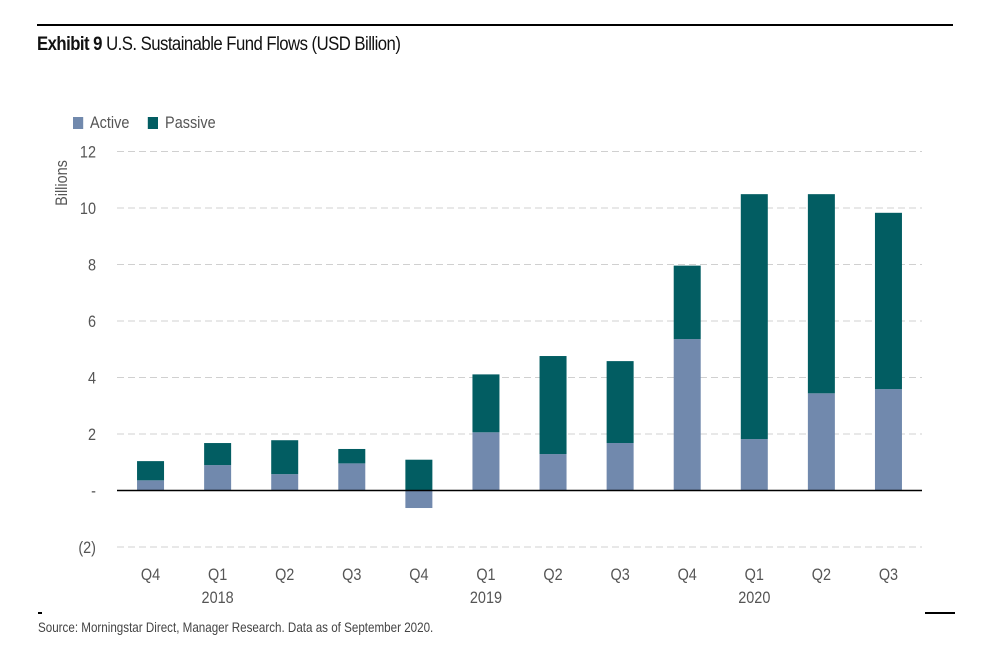  Describe the element at coordinates (190, 122) in the screenshot. I see `legend-label-passive: Passive` at that location.